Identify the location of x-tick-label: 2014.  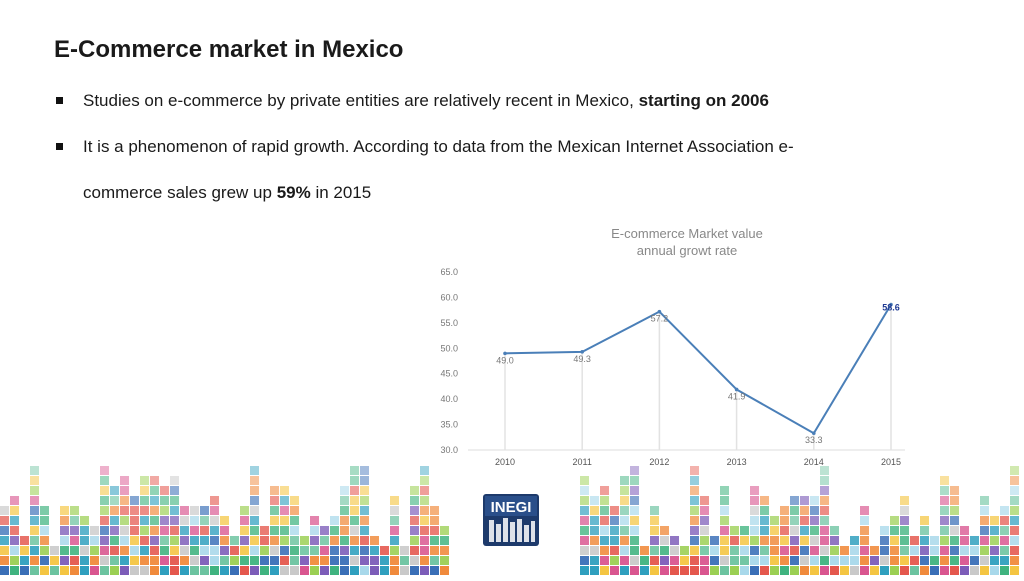
(814, 462).